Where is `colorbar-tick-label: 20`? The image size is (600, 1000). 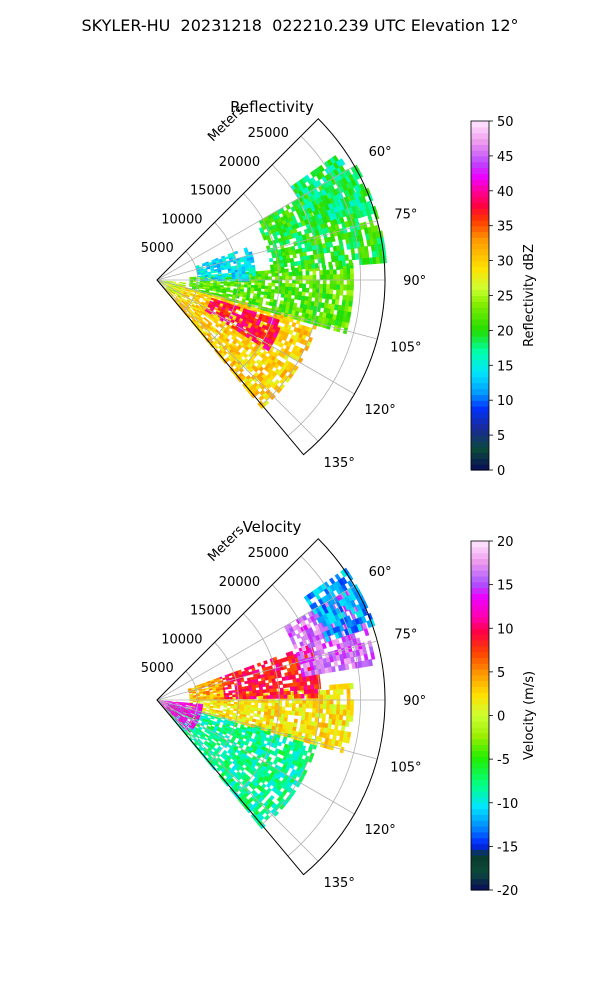 colorbar-tick-label: 20 is located at coordinates (505, 542).